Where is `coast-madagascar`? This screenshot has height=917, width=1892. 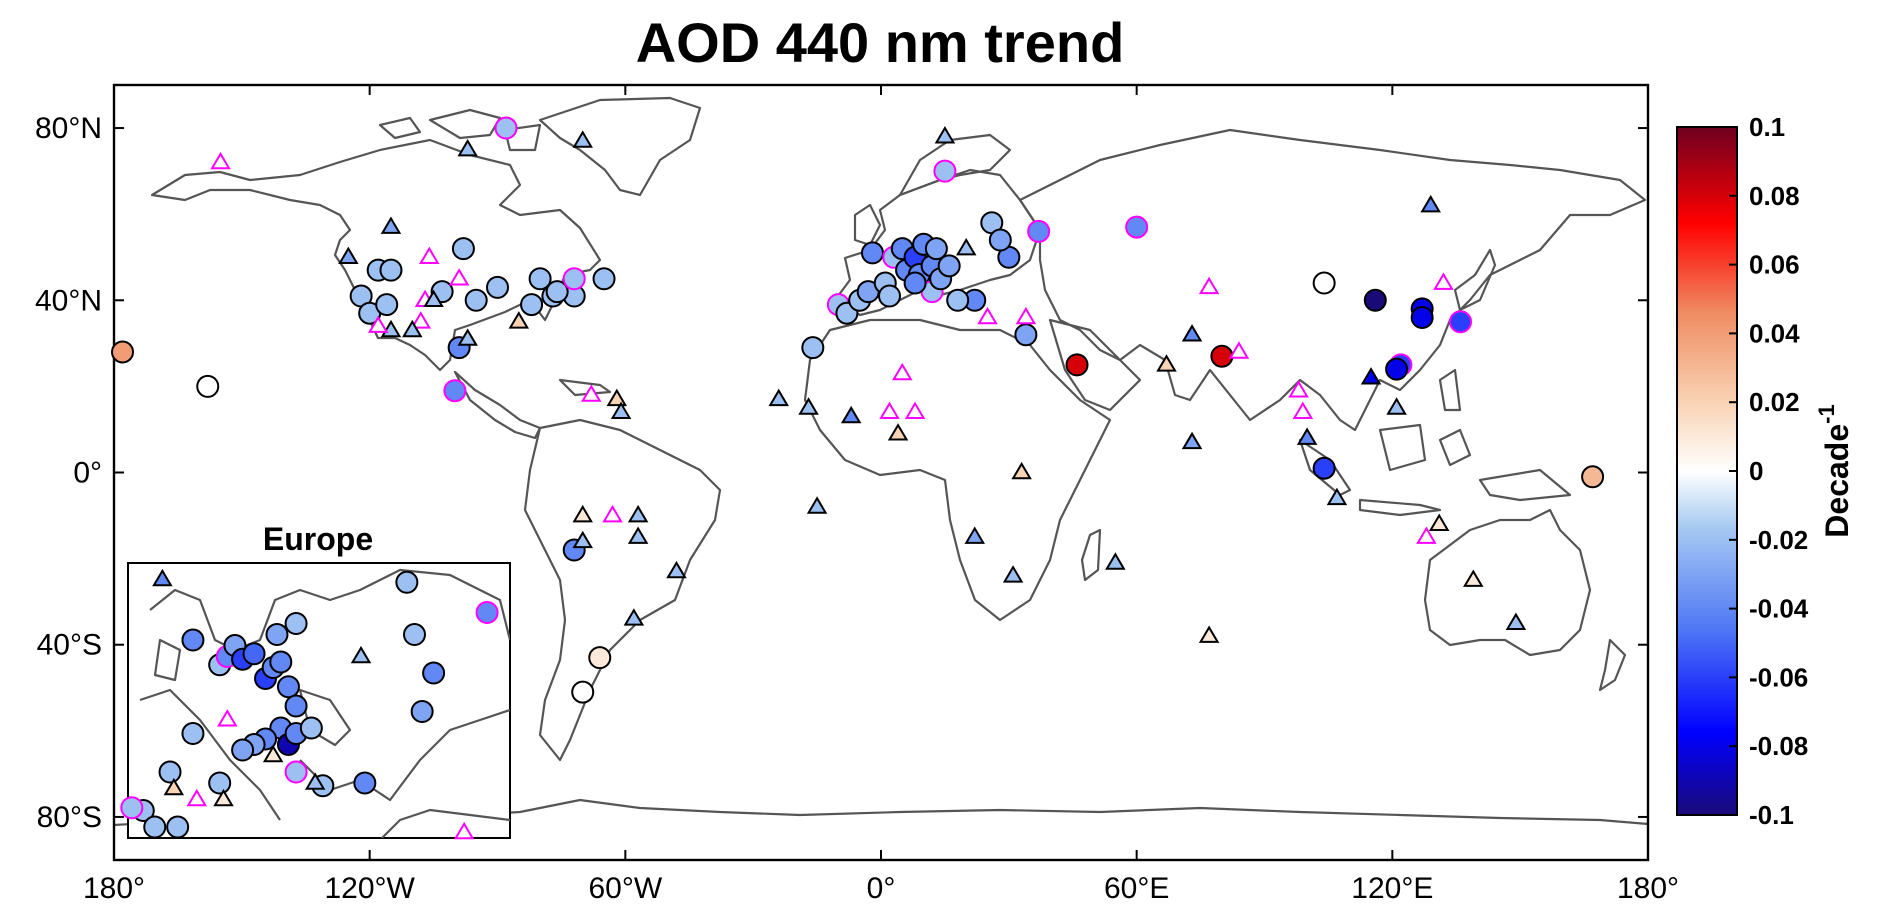 coast-madagascar is located at coordinates (1091, 555).